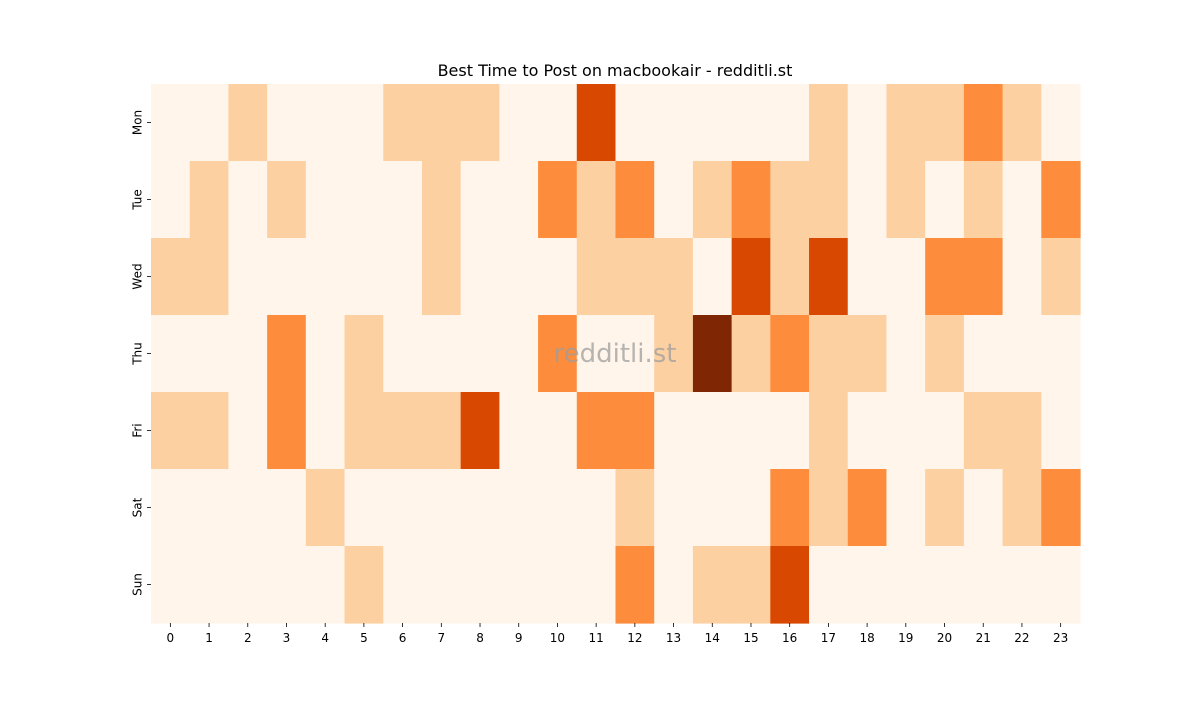 Image resolution: width=1200 pixels, height=704 pixels. What do you see at coordinates (617, 634) in the screenshot?
I see `x-axis-ticks: 0 1 2 3 4 5 6 7 8 9 10 11 12 13 14 15 16 17 18 19 20 21 22 23` at bounding box center [617, 634].